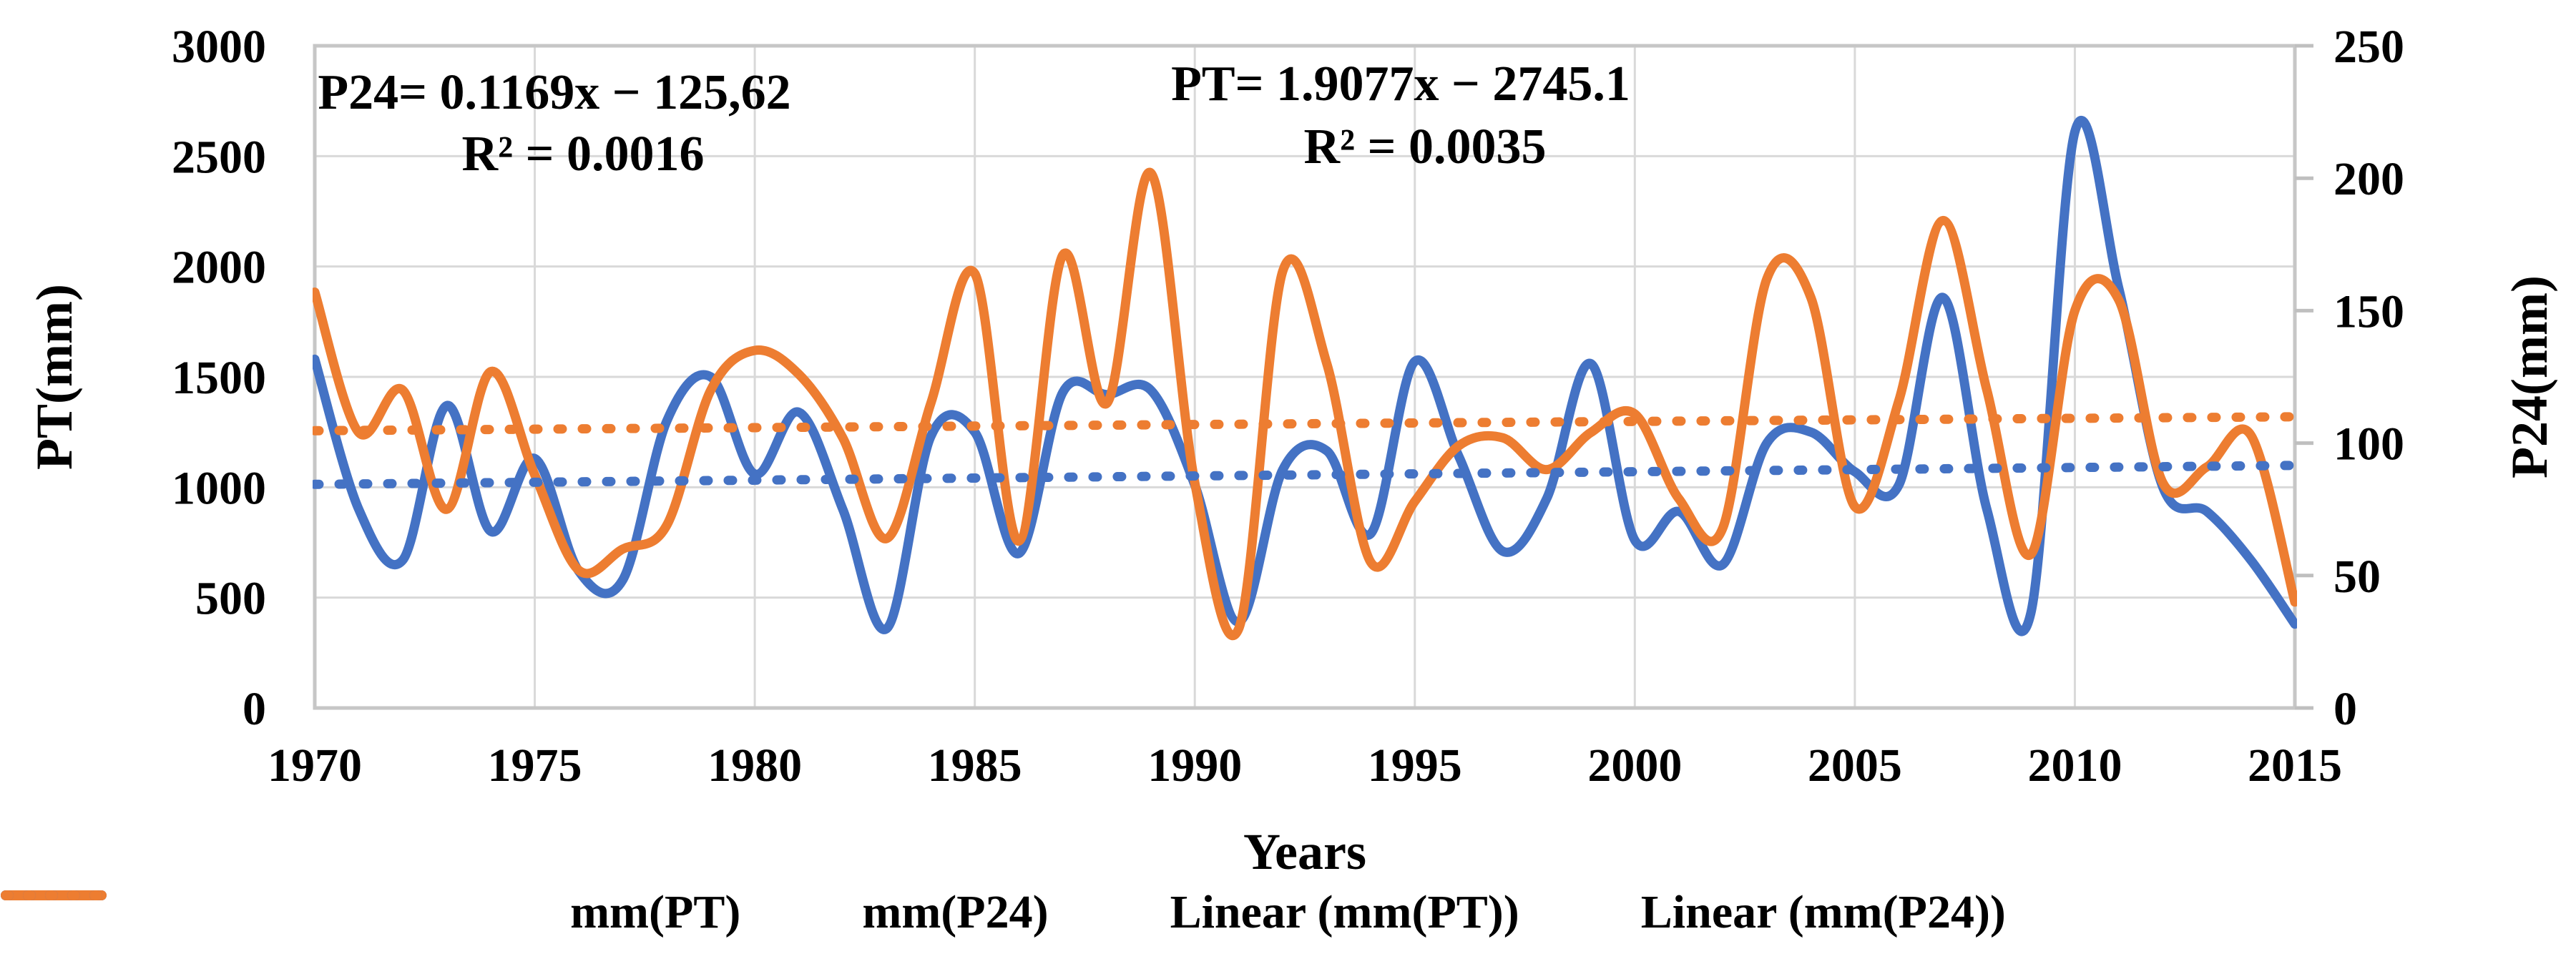 The height and width of the screenshot is (964, 2576). Describe the element at coordinates (255, 709) in the screenshot. I see `left-axis-tick-label: 0` at that location.